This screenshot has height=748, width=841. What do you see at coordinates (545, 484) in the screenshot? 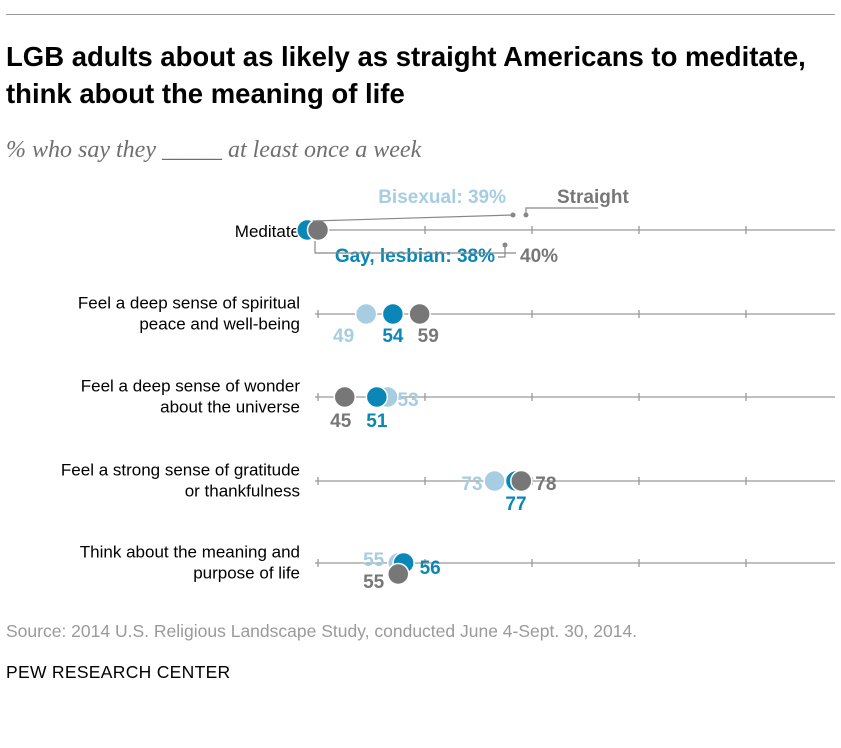
I see `straight-value-label: 78` at bounding box center [545, 484].